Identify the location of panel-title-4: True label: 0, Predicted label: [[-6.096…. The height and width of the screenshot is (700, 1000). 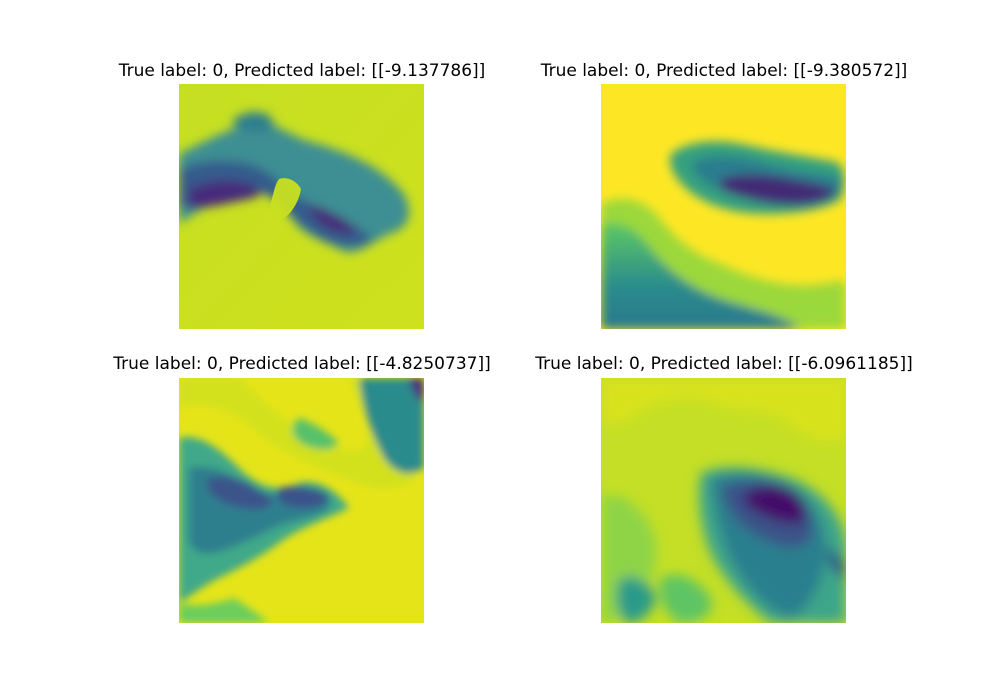
(724, 364).